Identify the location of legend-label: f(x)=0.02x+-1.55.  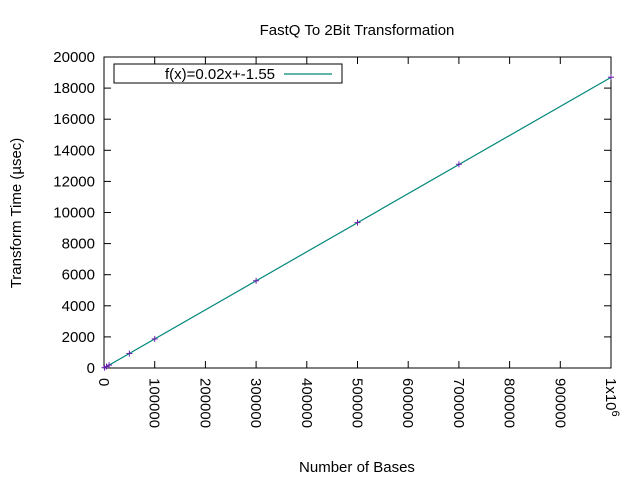
(220, 74).